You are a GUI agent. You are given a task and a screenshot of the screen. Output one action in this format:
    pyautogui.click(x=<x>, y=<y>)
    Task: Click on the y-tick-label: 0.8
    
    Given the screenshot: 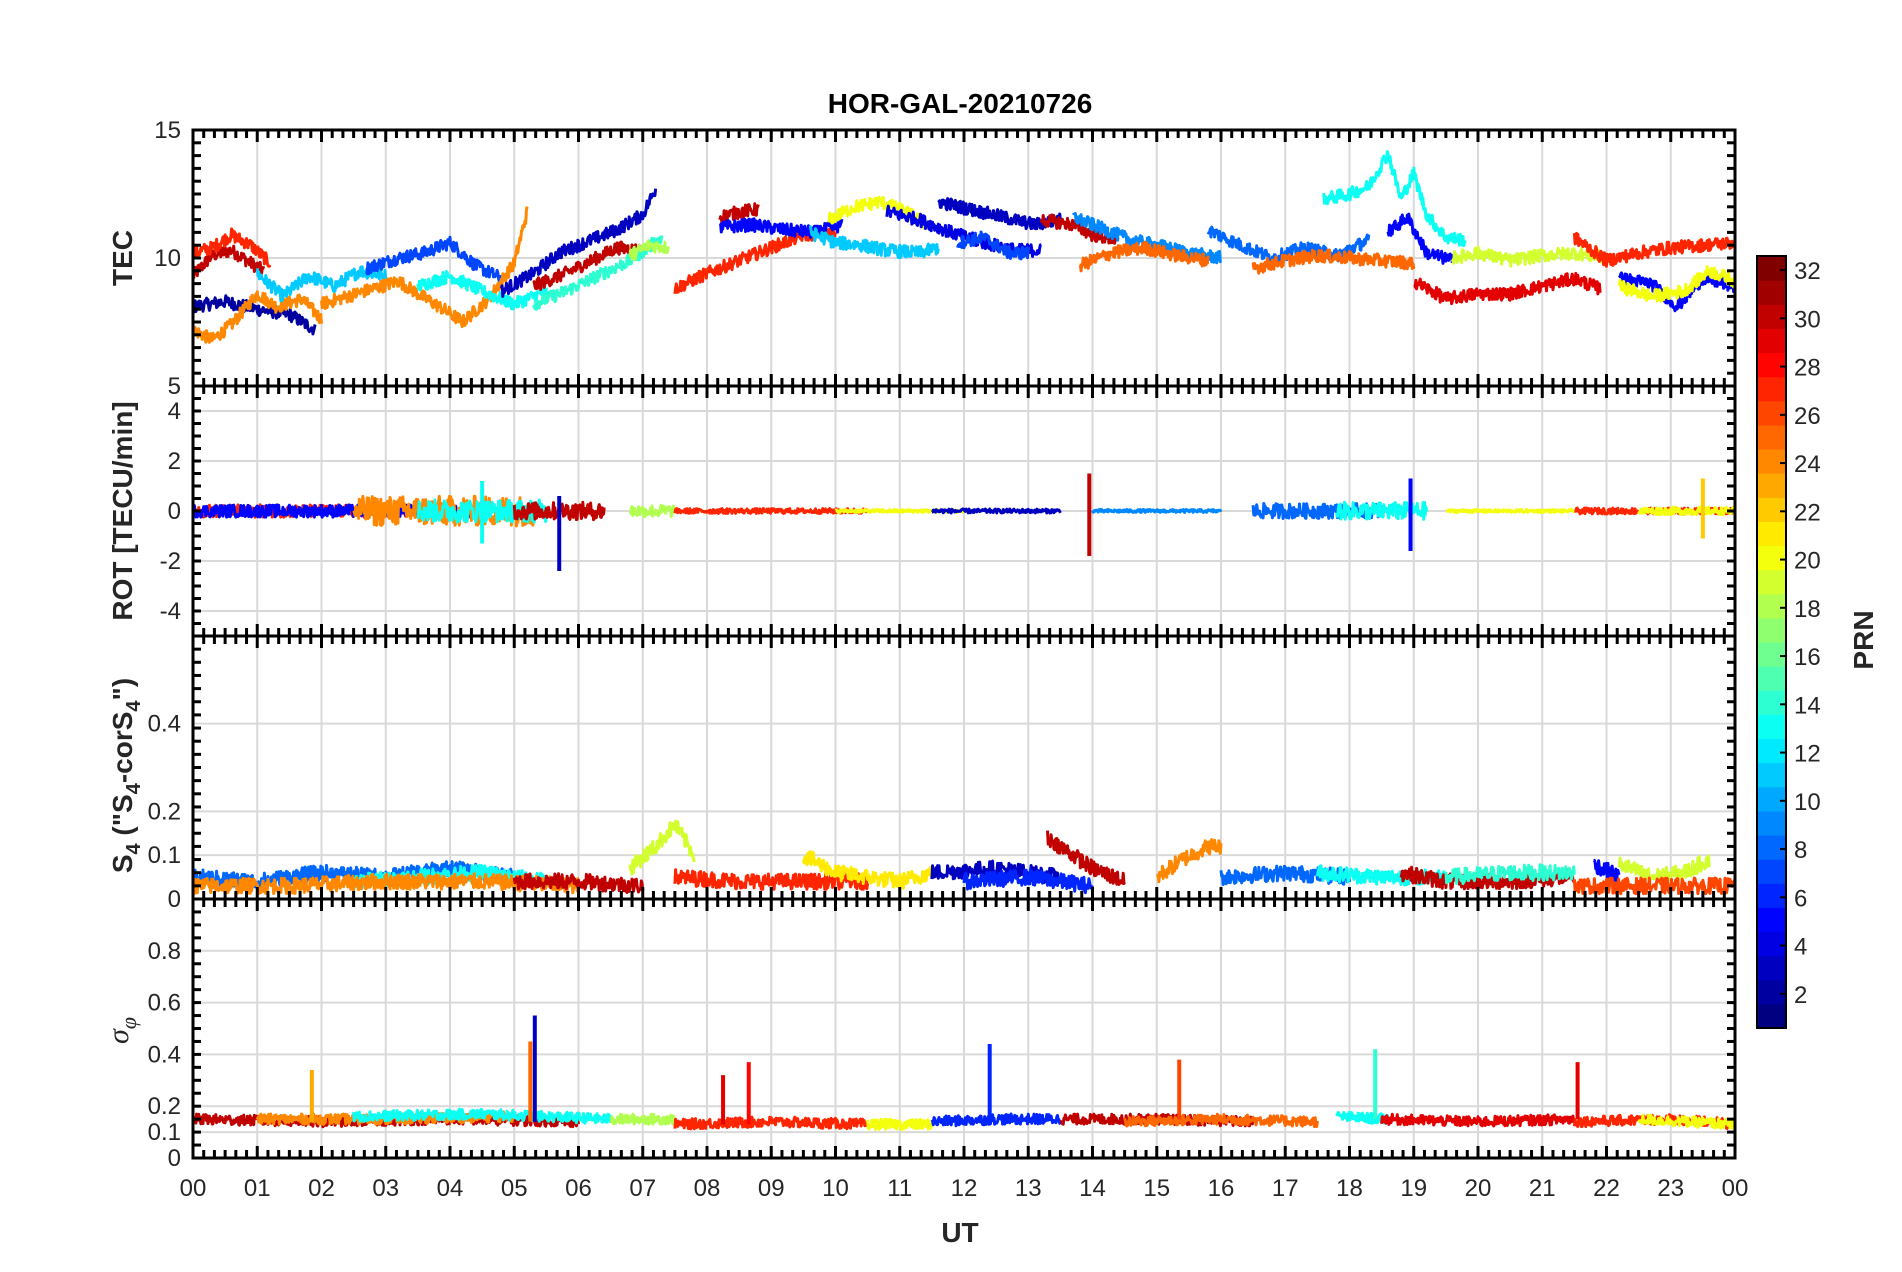 What is the action you would take?
    pyautogui.click(x=164, y=951)
    